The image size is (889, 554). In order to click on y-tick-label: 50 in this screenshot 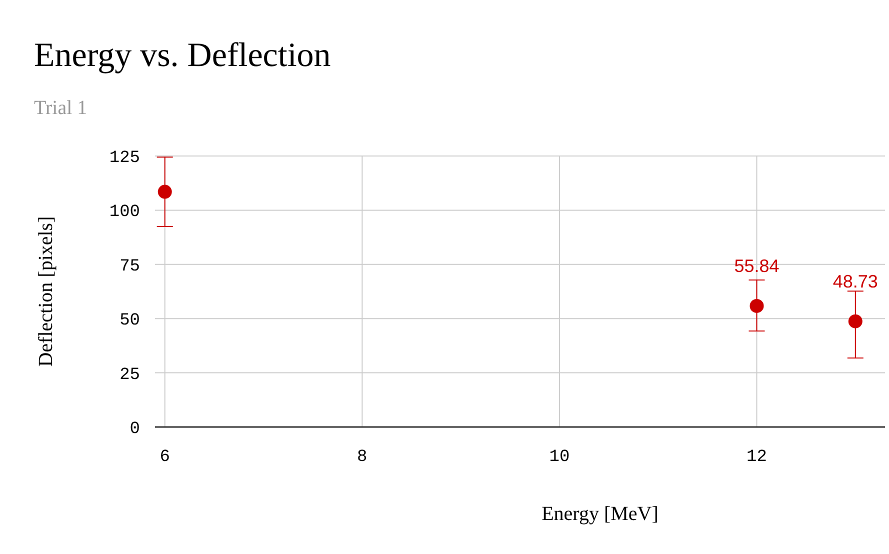, I will do `click(130, 321)`.